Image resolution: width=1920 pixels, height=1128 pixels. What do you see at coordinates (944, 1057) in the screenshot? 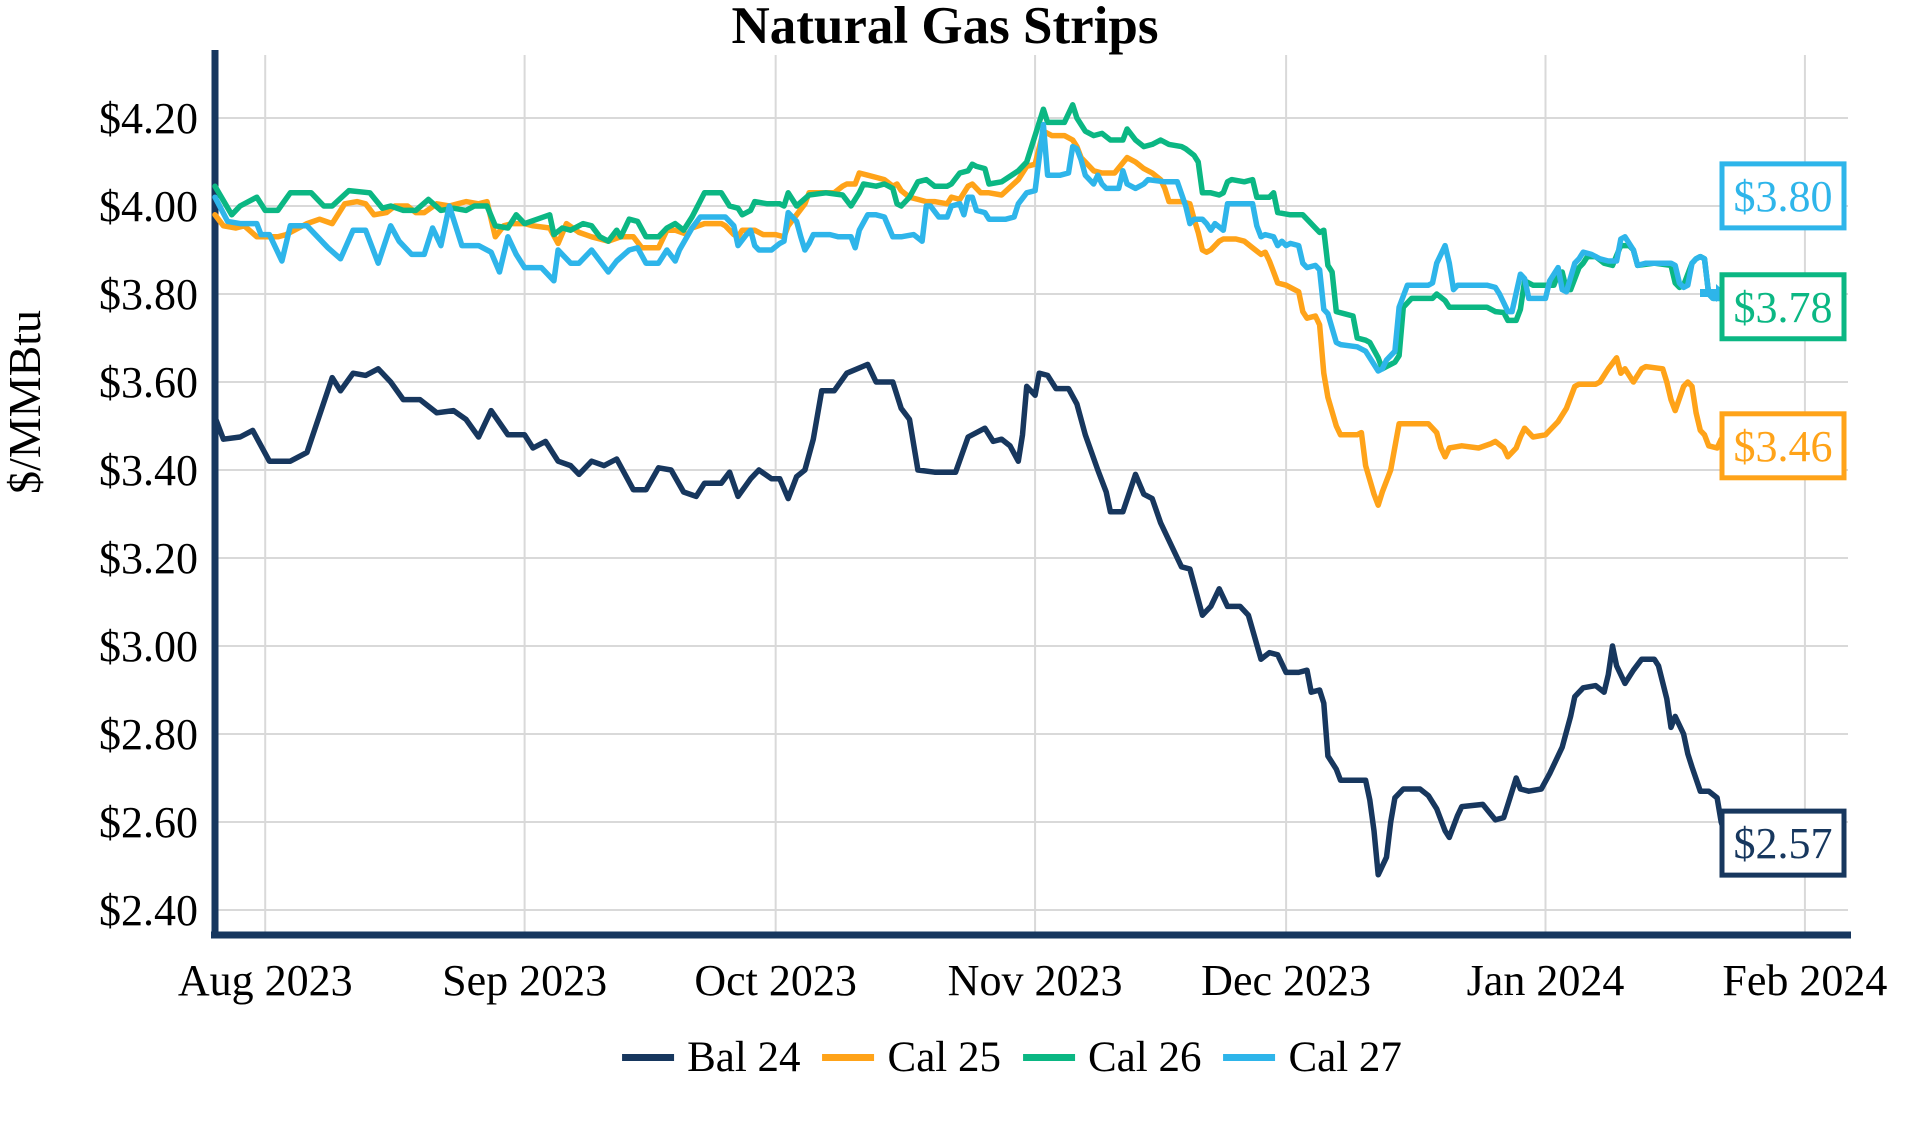
I see `legend-label: Cal 25` at bounding box center [944, 1057].